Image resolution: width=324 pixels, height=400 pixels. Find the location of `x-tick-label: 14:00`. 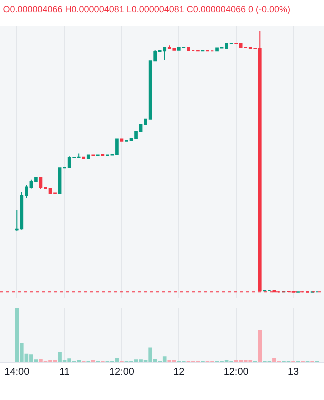

x-tick-label: 14:00 is located at coordinates (17, 372).